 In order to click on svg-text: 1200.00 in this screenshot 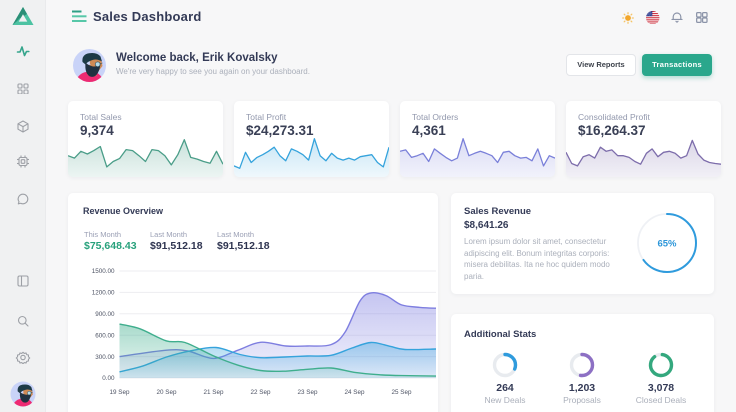, I will do `click(103, 293)`.